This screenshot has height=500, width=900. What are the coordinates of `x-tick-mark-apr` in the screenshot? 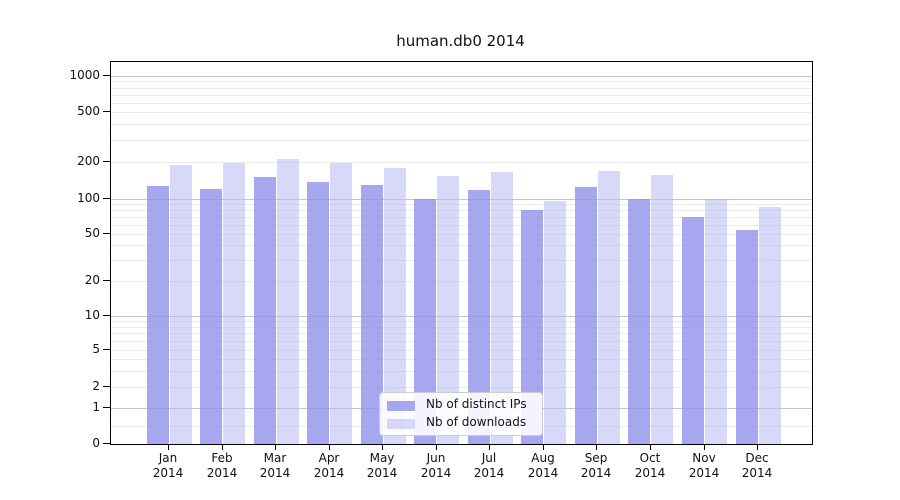 It's located at (329, 447).